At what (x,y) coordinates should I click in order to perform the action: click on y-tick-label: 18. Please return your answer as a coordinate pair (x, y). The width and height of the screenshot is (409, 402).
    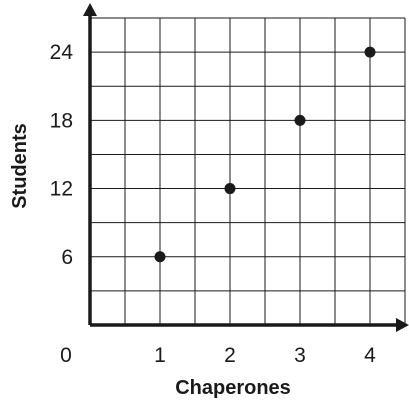
    Looking at the image, I should click on (61, 120).